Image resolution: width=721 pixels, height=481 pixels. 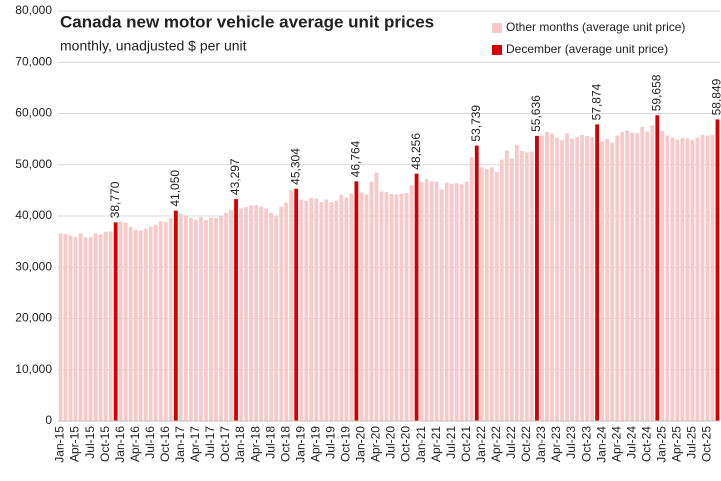 I want to click on x-tick-label: Jul-18, so click(x=270, y=442).